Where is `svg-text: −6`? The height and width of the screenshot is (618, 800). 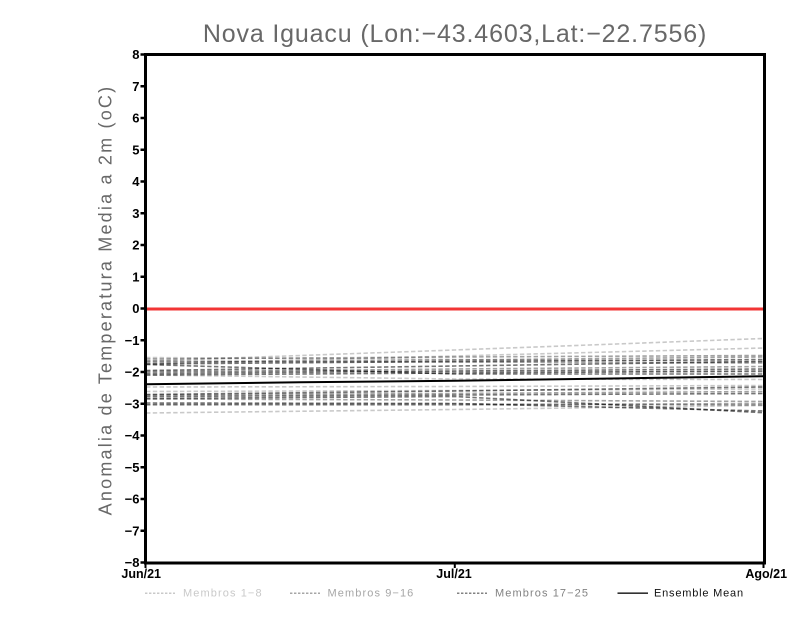 svg-text: −6 is located at coordinates (132, 499).